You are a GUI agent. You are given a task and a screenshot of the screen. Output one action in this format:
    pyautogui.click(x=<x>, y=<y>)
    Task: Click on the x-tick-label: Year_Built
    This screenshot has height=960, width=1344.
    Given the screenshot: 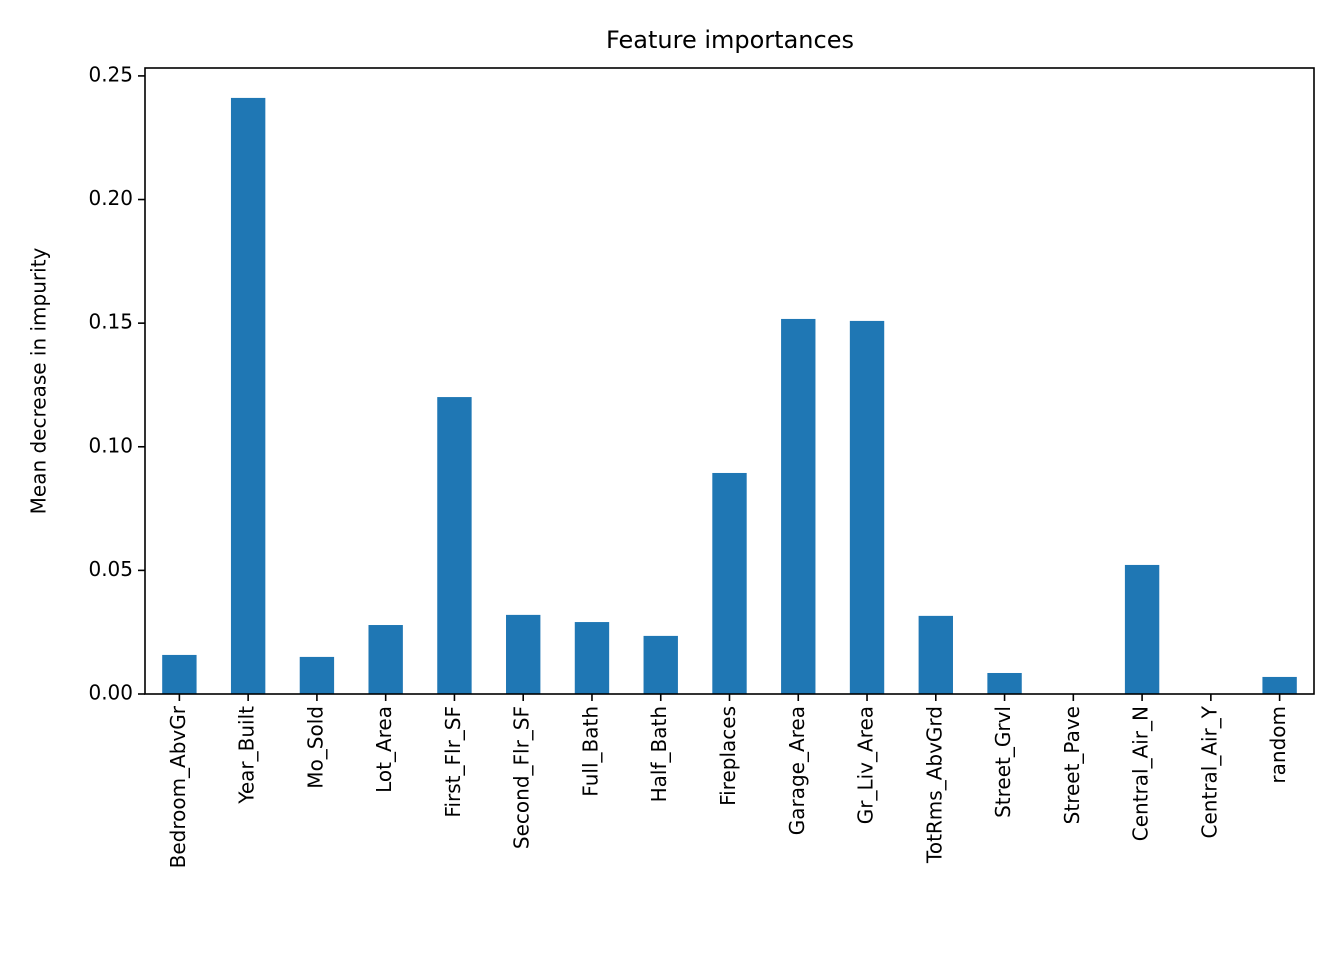 What is the action you would take?
    pyautogui.click(x=247, y=755)
    